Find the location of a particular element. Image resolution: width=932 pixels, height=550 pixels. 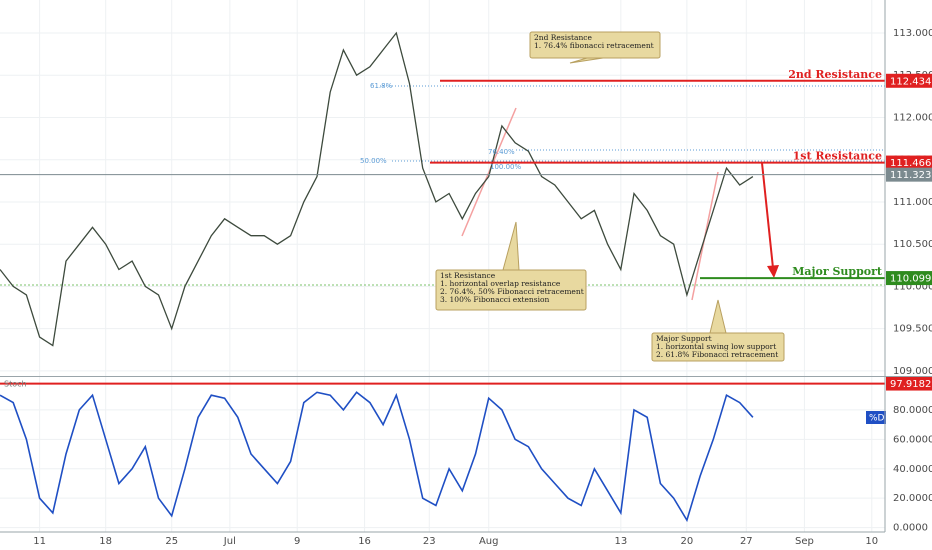

legend-box is located at coordinates (876, 417).